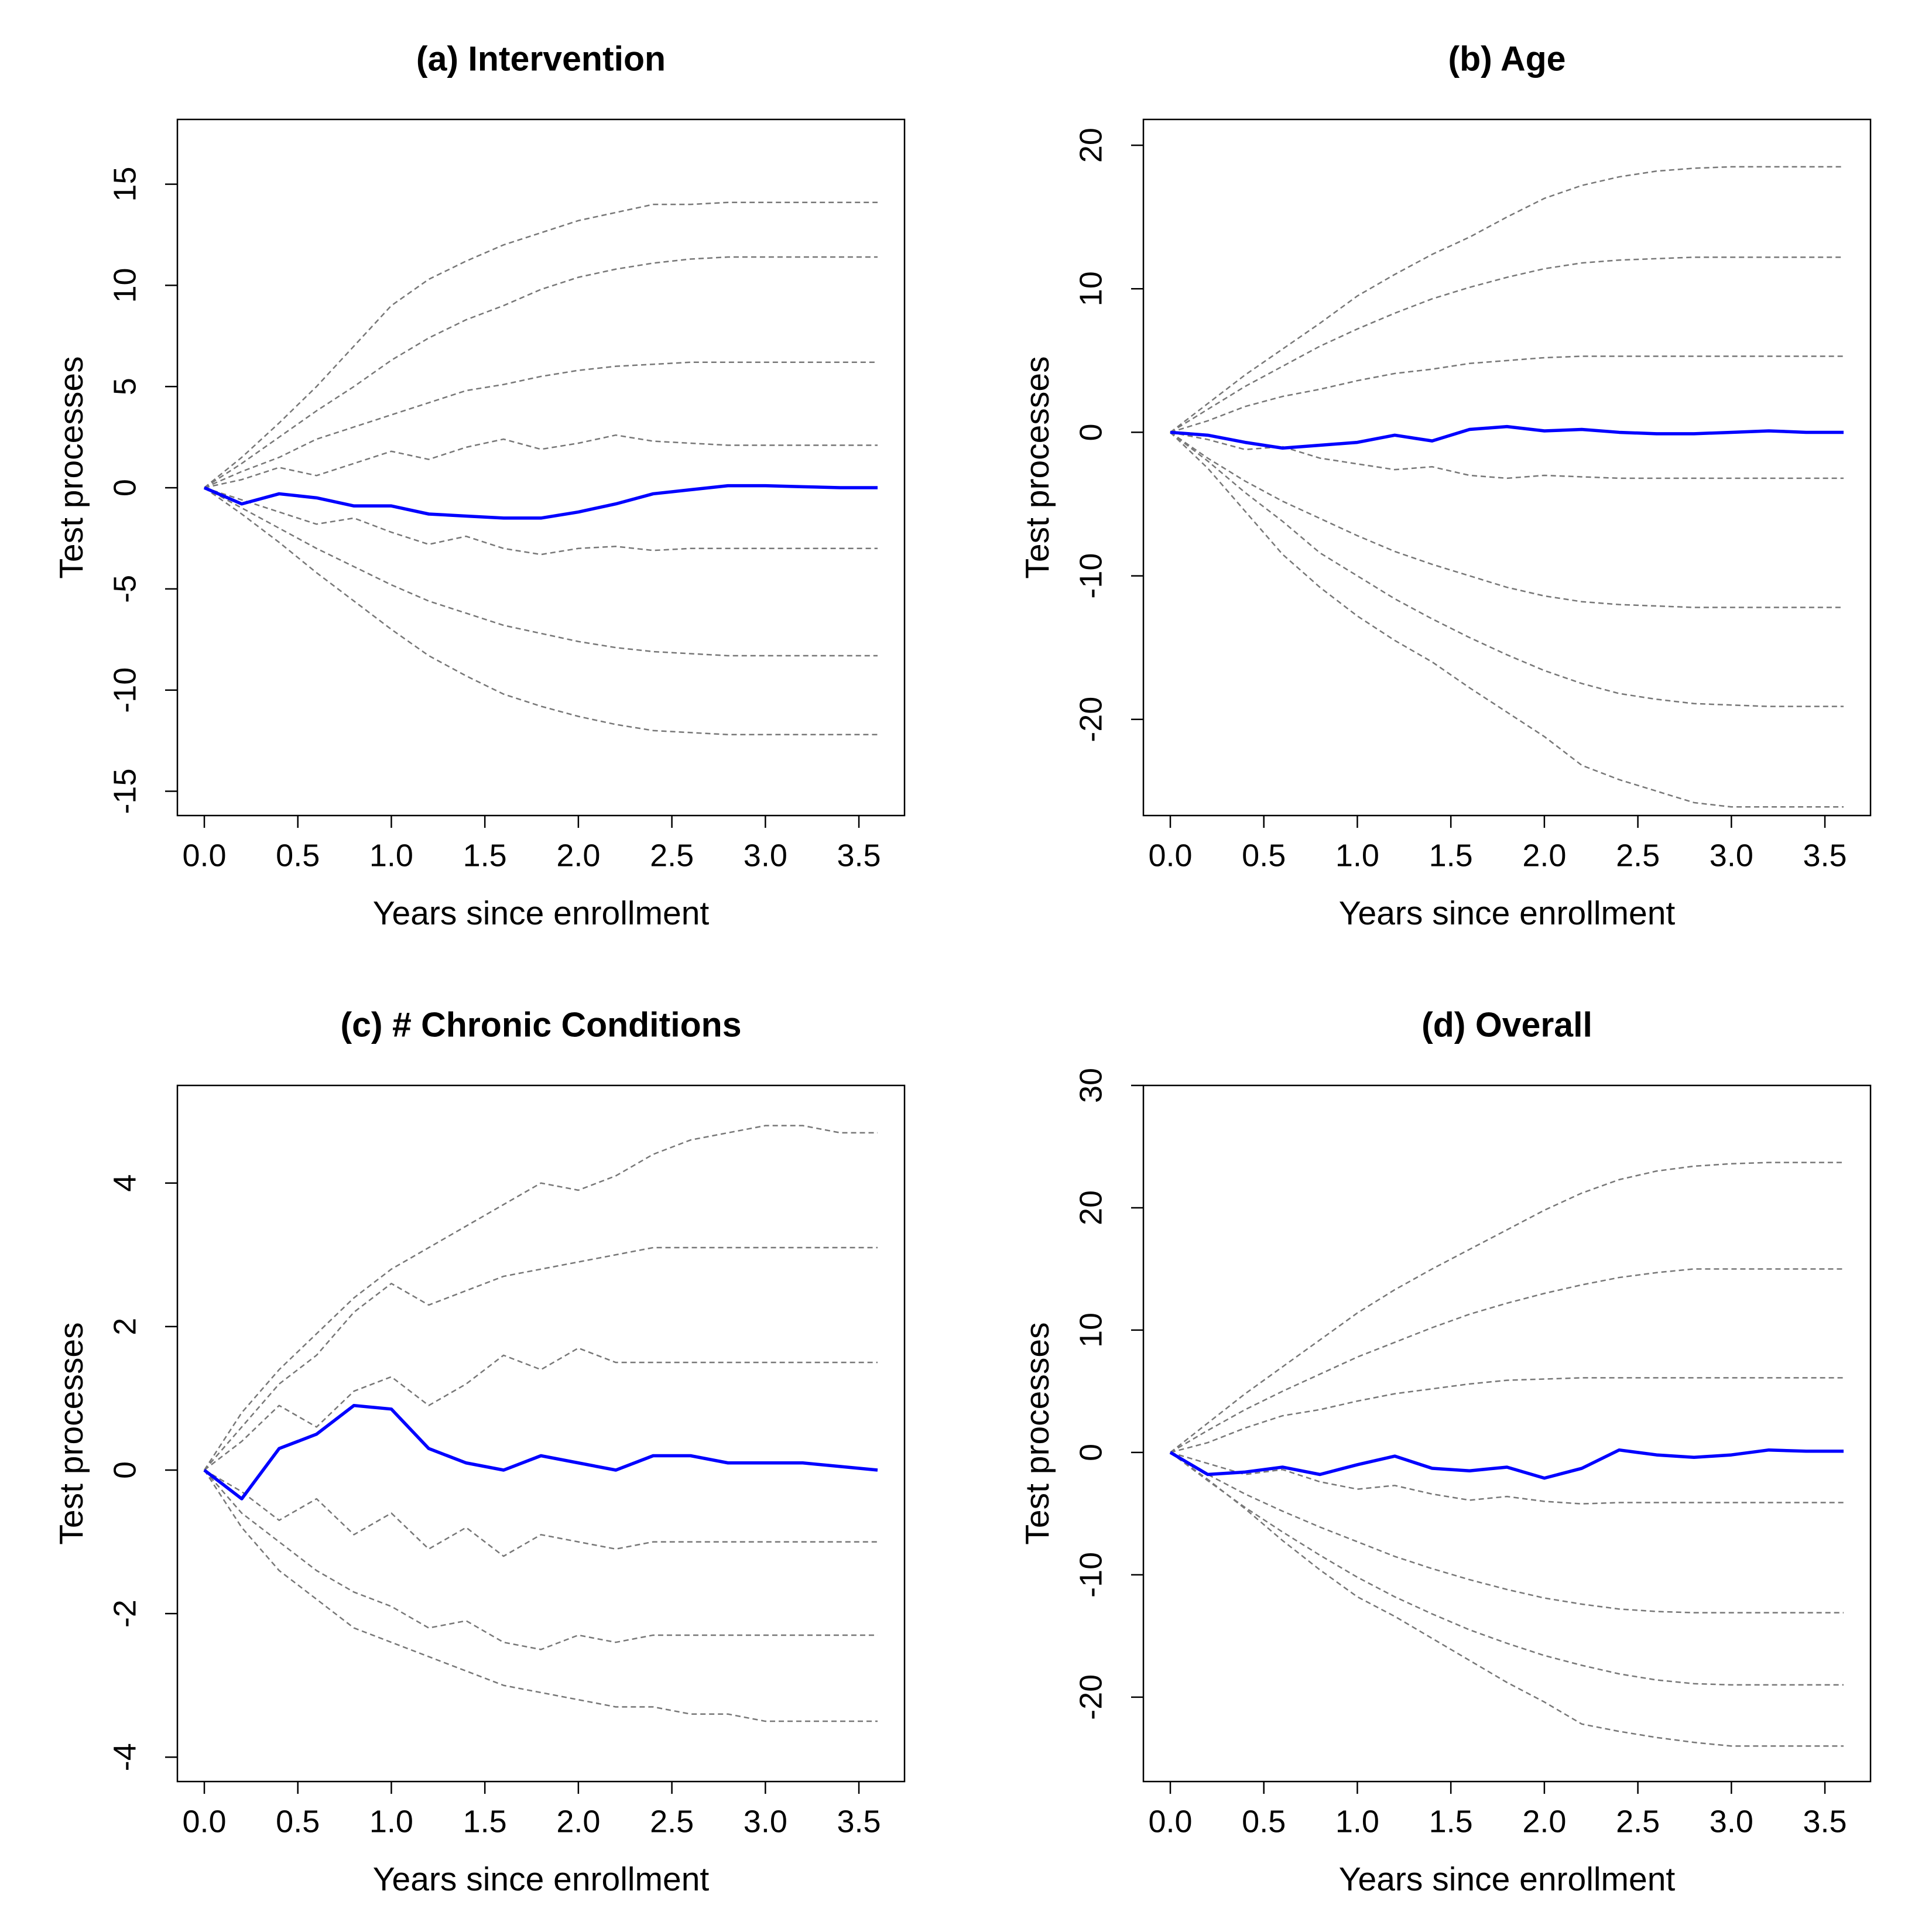 The height and width of the screenshot is (1932, 1932). Describe the element at coordinates (541, 59) in the screenshot. I see `panel-title: (a) Intervention` at that location.